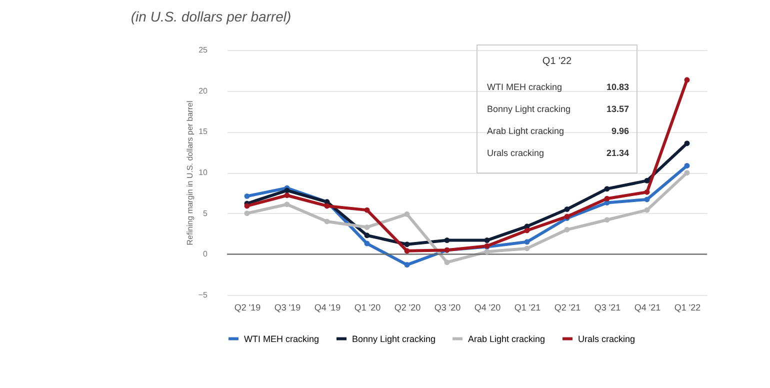  I want to click on annotation: Arab Light cracking, so click(525, 131).